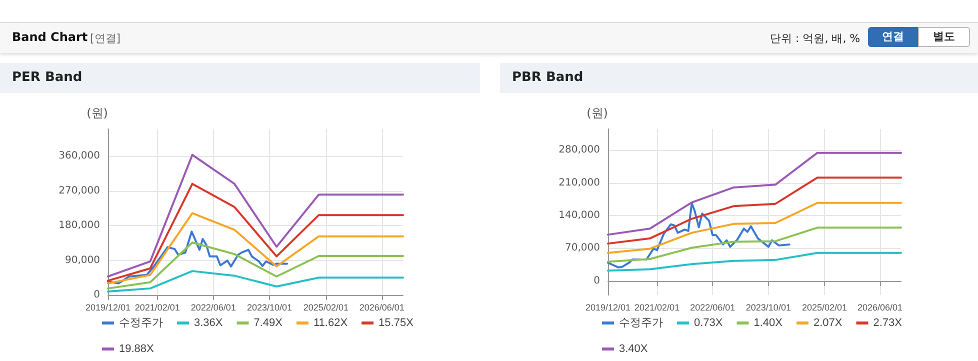  Describe the element at coordinates (739, 78) in the screenshot. I see `chart-title: PBR Band` at that location.